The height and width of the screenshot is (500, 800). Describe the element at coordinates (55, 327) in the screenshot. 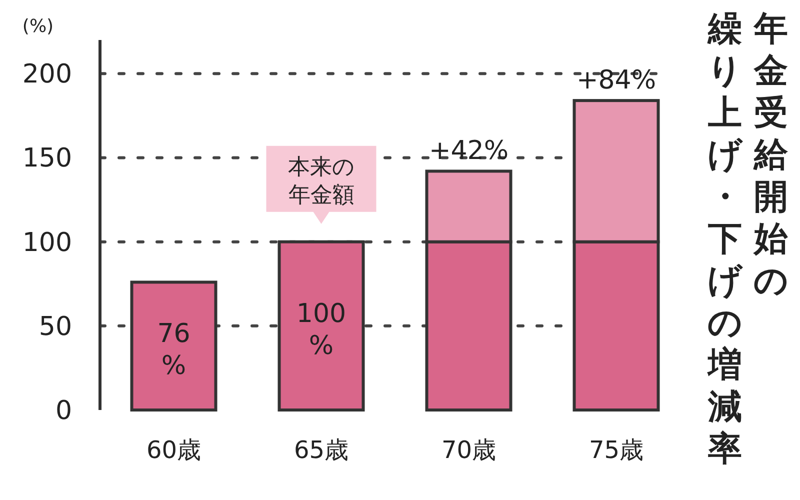

I see `y-tick-label: 50` at that location.